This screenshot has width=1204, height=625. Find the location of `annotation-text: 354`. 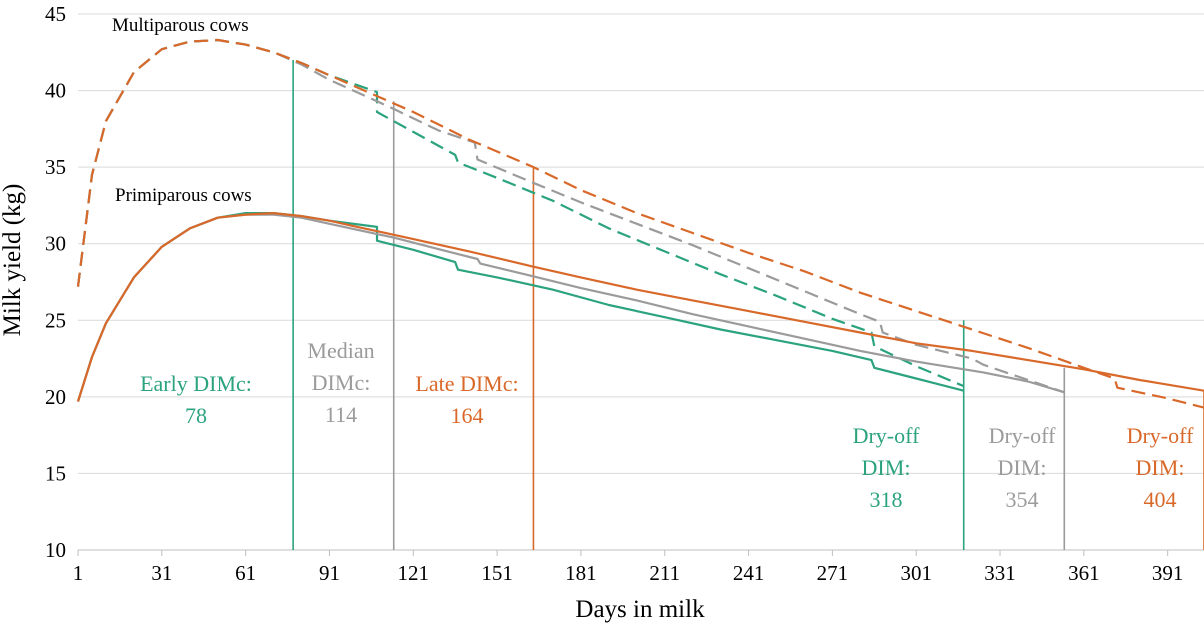

annotation-text: 354 is located at coordinates (1022, 499).